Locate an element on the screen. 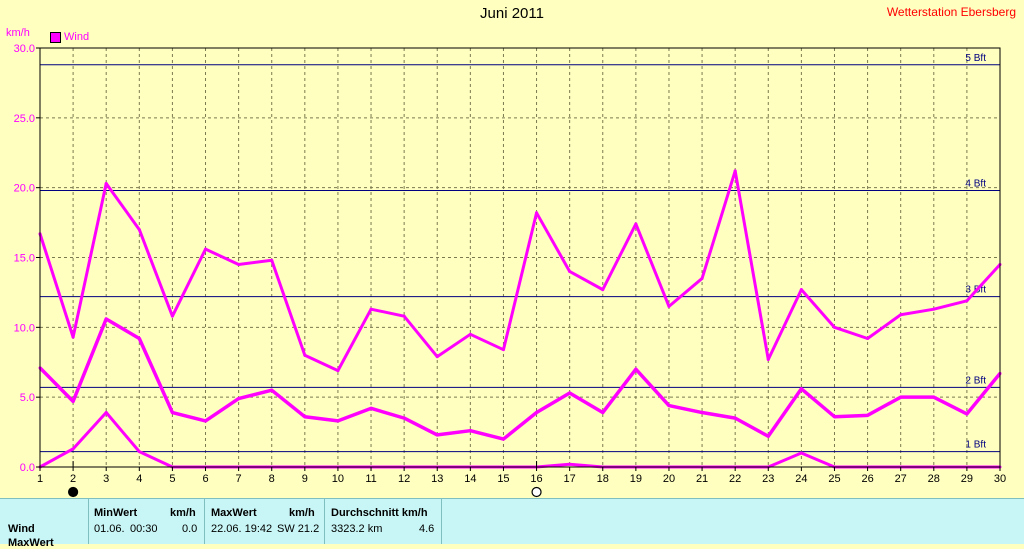 This screenshot has width=1024, height=549. x-tick-label: 27 is located at coordinates (901, 479).